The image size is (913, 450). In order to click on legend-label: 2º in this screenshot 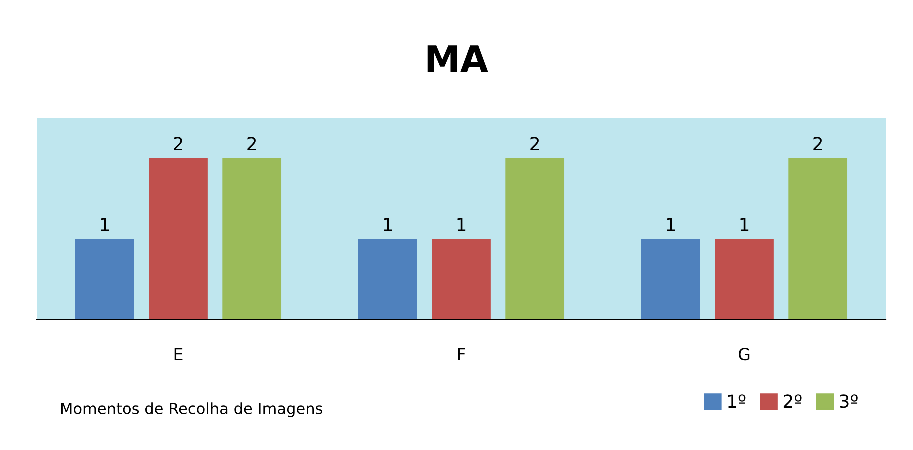, I will do `click(793, 401)`.